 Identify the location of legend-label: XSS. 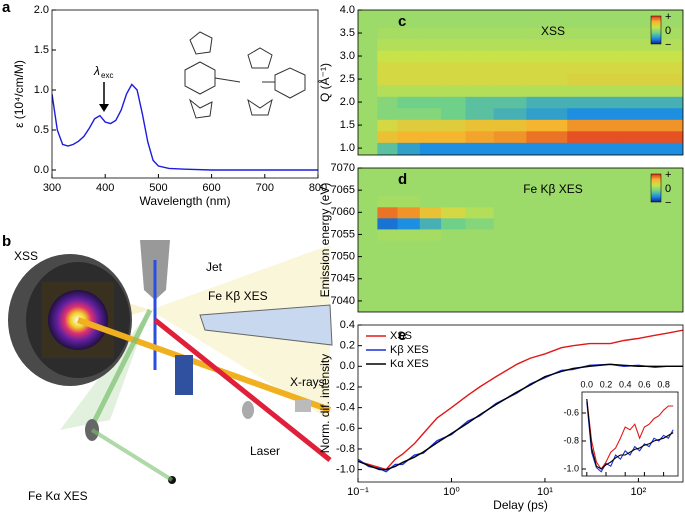
(401, 336).